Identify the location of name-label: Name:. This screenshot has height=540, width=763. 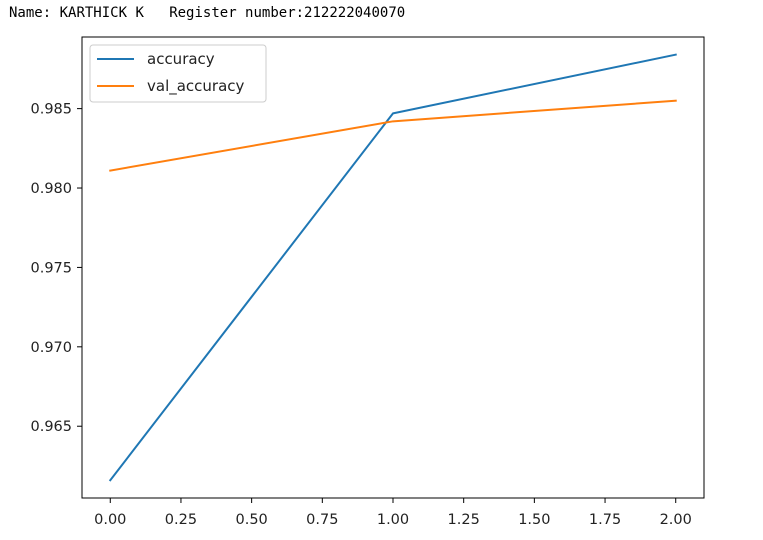
(30, 13).